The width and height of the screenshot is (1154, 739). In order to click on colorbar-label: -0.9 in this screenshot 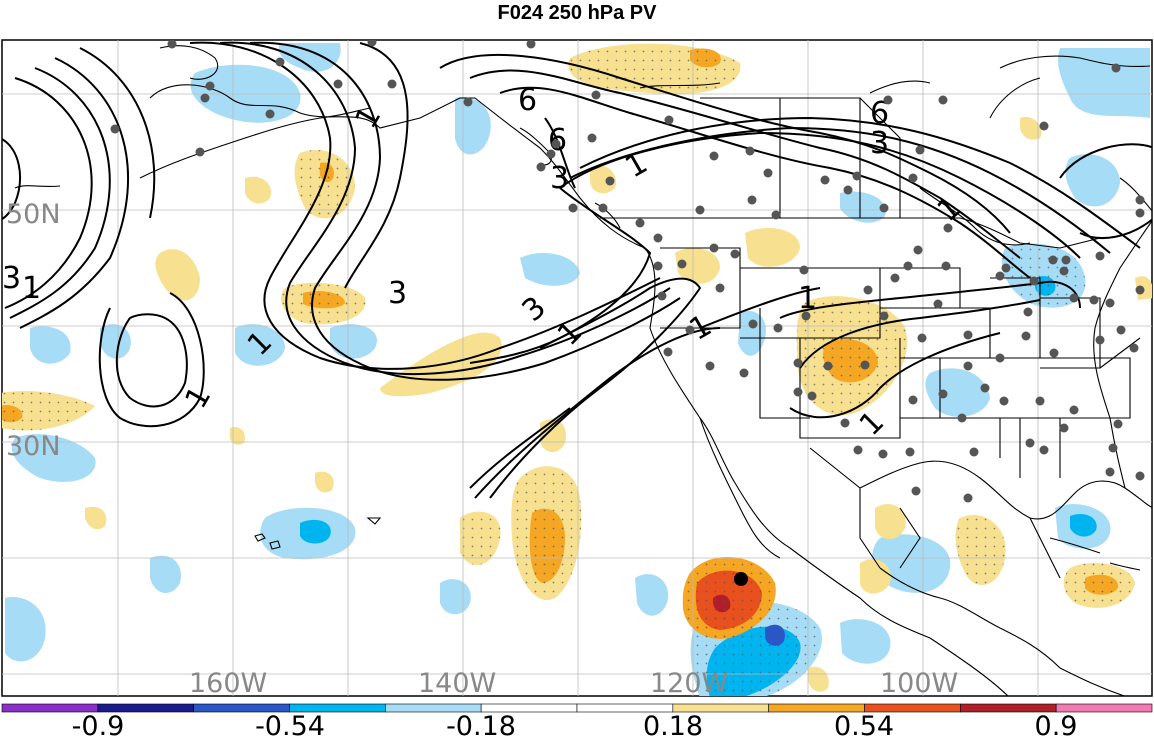, I will do `click(98, 725)`.